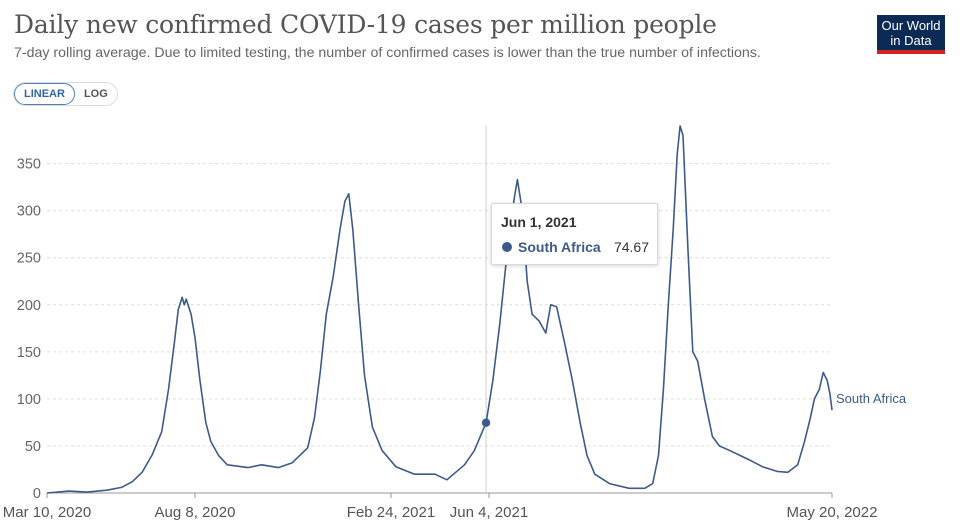  I want to click on tooltip-series-dot, so click(507, 247).